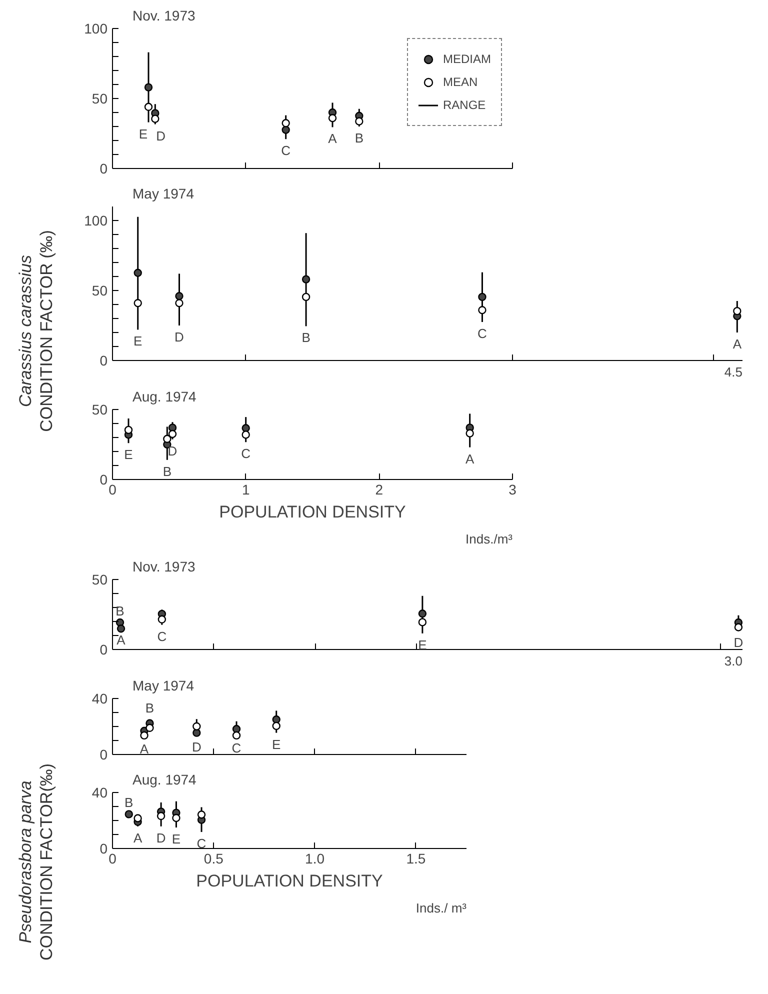  What do you see at coordinates (733, 661) in the screenshot?
I see `text: 3.0` at bounding box center [733, 661].